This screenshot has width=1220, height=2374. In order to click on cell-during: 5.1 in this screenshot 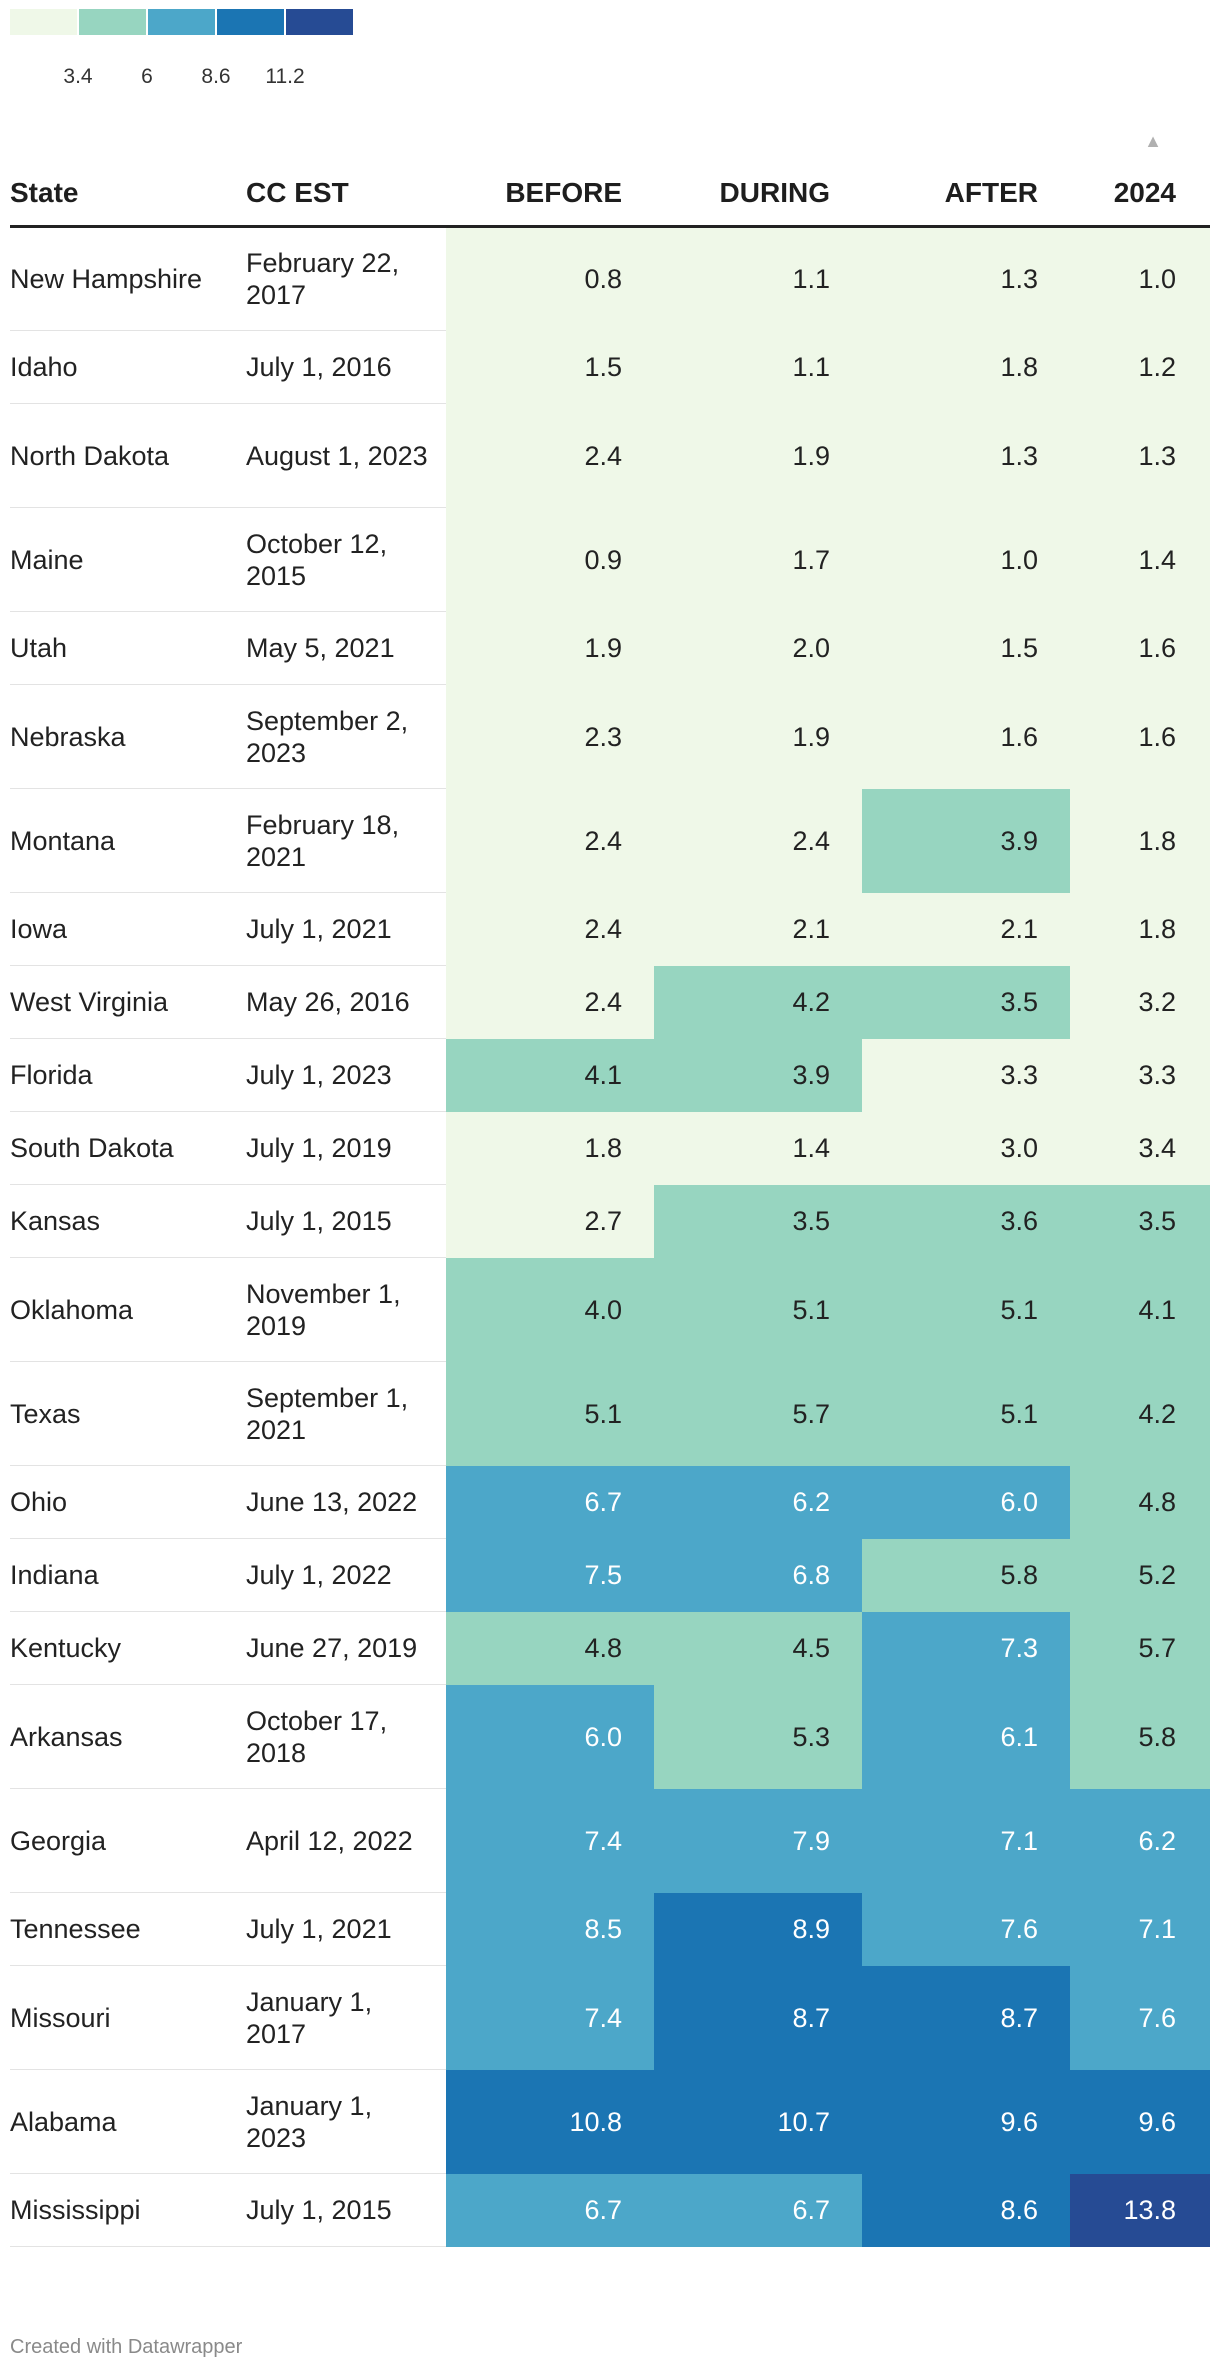, I will do `click(758, 1309)`.